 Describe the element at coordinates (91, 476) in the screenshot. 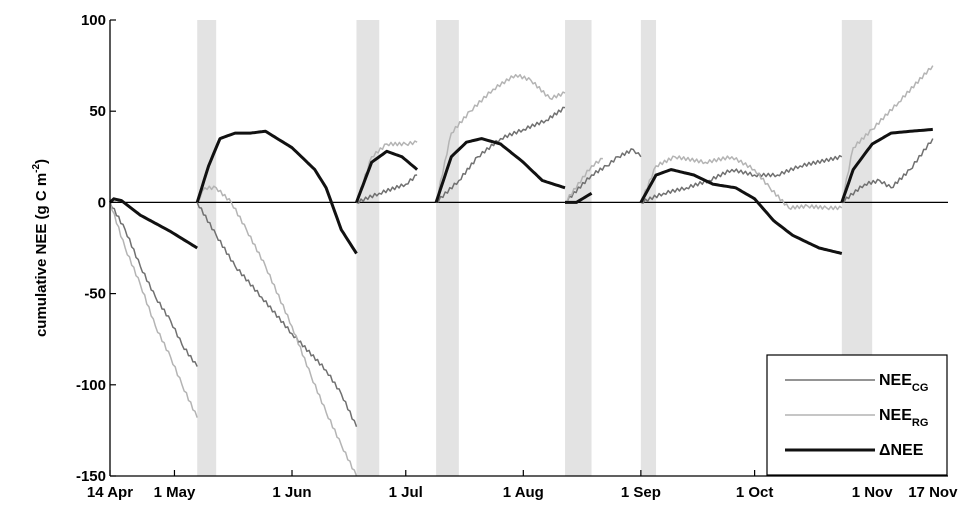

I see `y-tick-label: -150` at that location.